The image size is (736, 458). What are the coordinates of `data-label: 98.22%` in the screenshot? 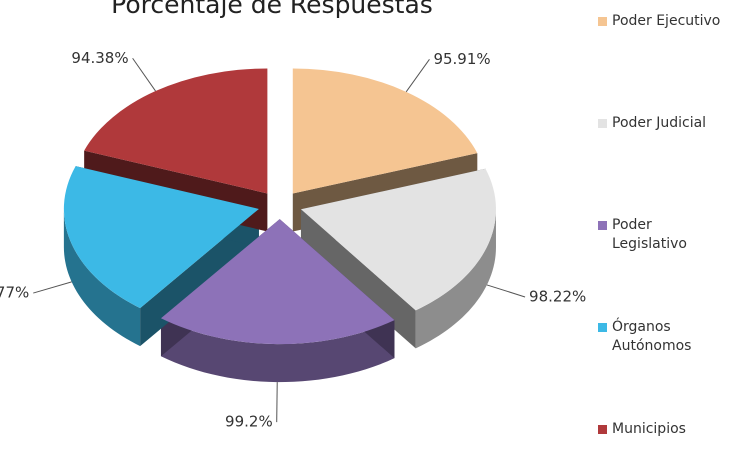 It's located at (557, 296).